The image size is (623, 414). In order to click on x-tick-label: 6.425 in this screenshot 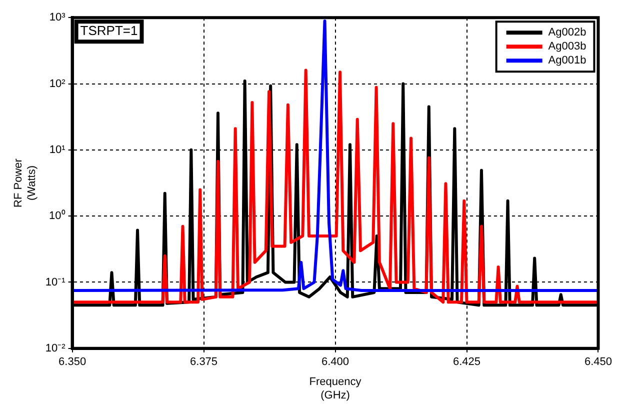, I will do `click(466, 362)`.